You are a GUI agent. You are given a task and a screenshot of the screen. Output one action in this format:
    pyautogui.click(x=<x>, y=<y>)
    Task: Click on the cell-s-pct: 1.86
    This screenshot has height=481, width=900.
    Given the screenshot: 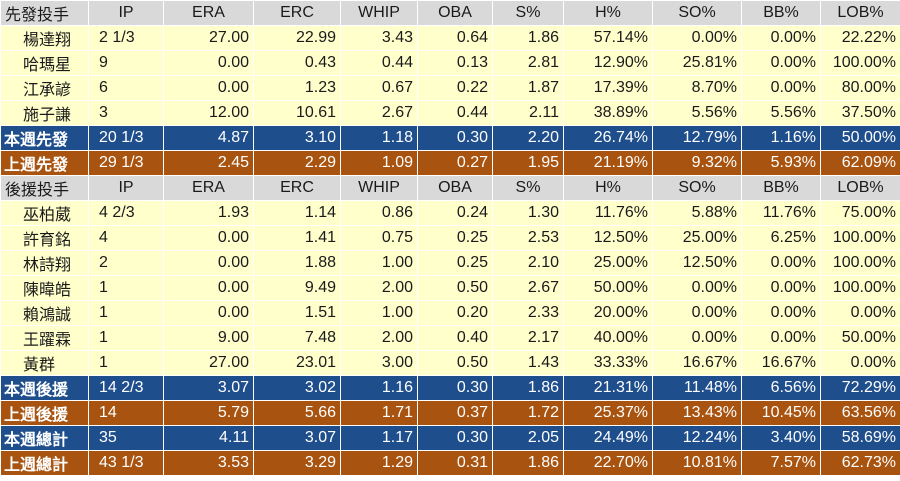 What is the action you would take?
    pyautogui.click(x=528, y=463)
    